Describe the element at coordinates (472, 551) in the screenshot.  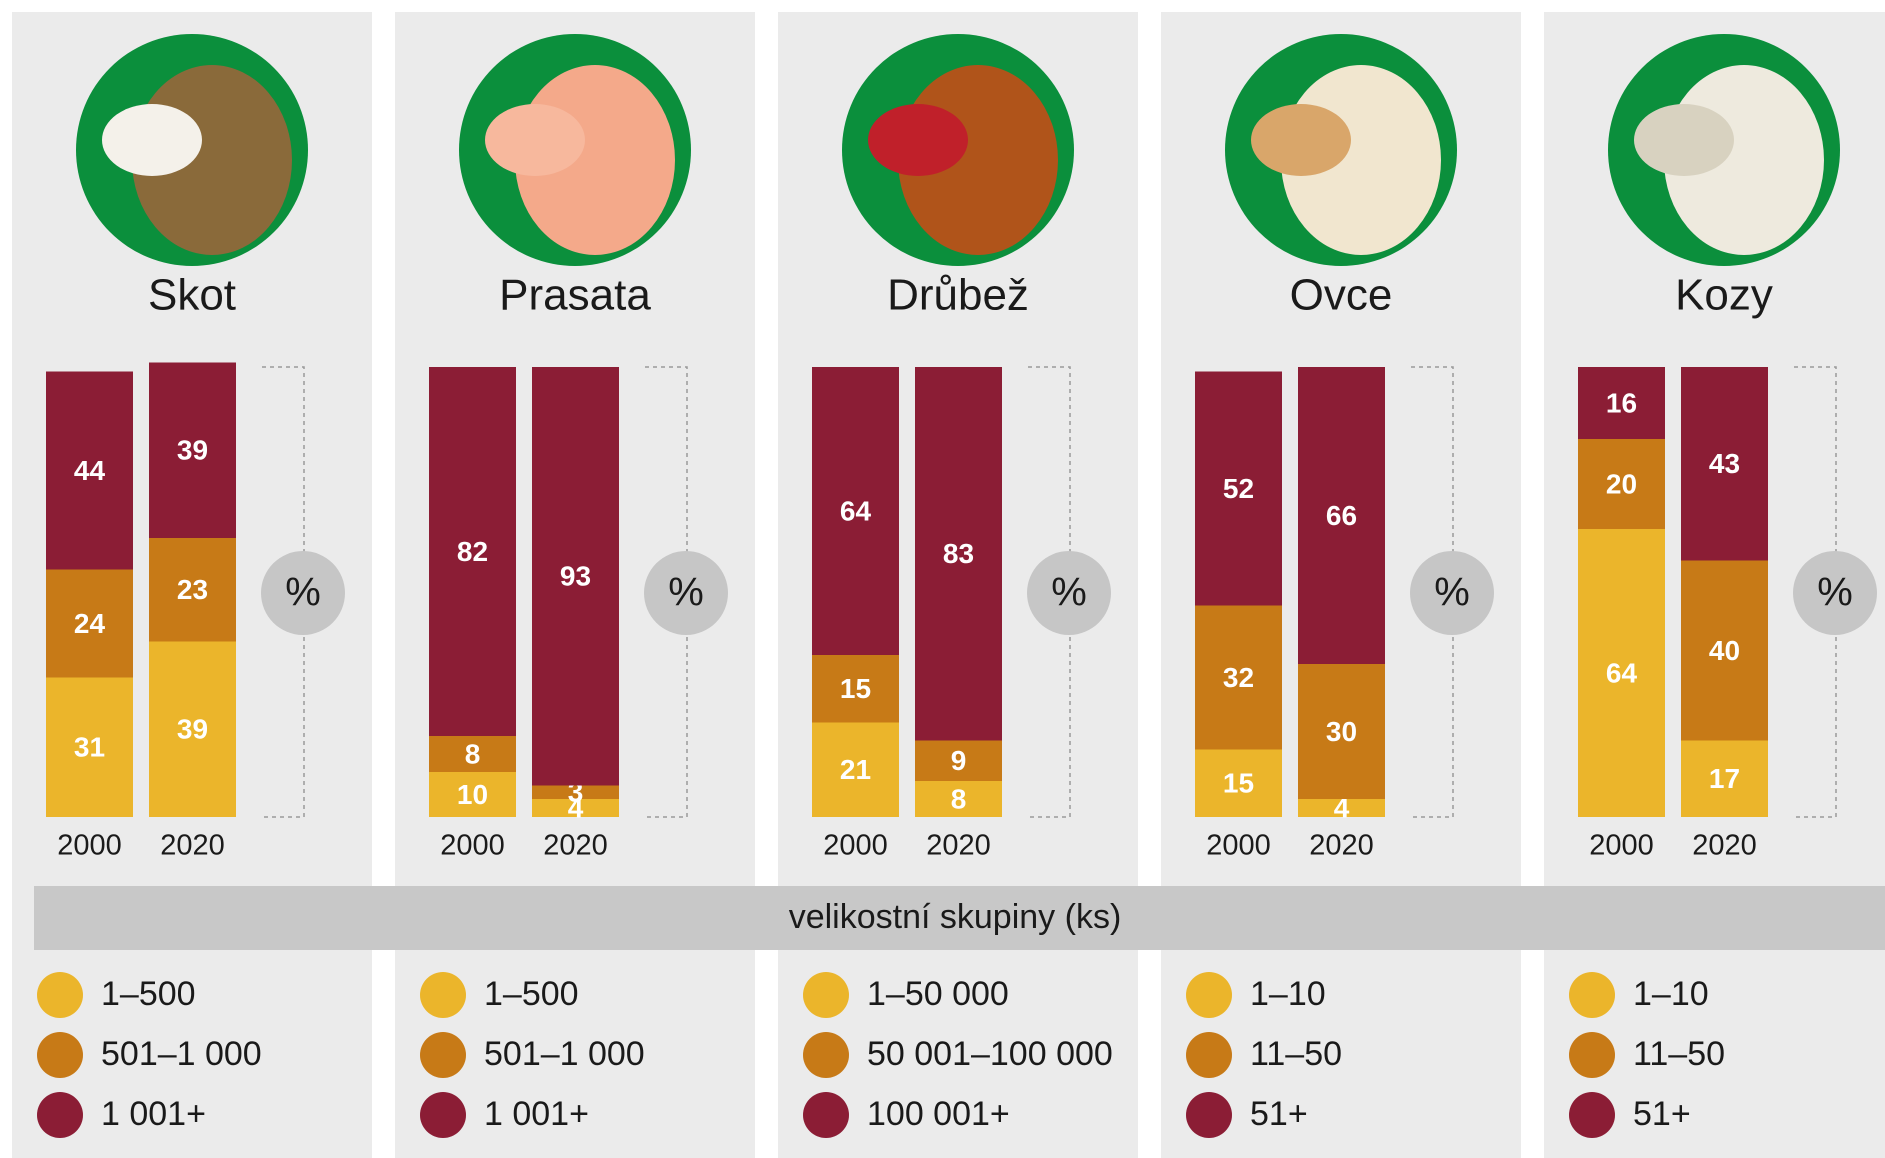
I see `value-label: 82` at that location.